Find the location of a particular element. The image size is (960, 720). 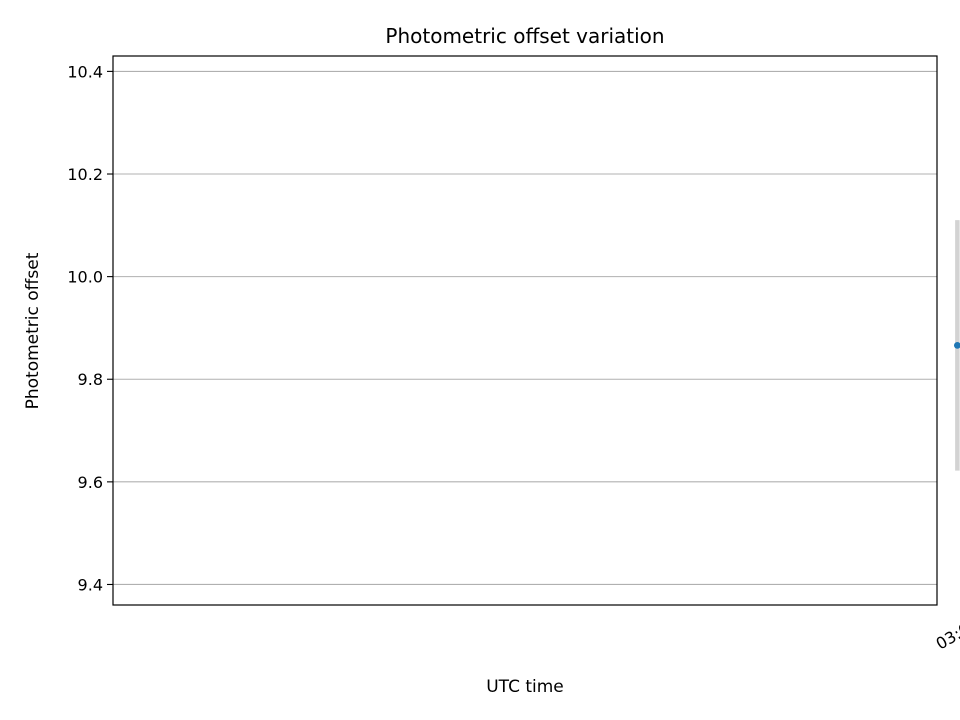

data-points is located at coordinates (956, 345).